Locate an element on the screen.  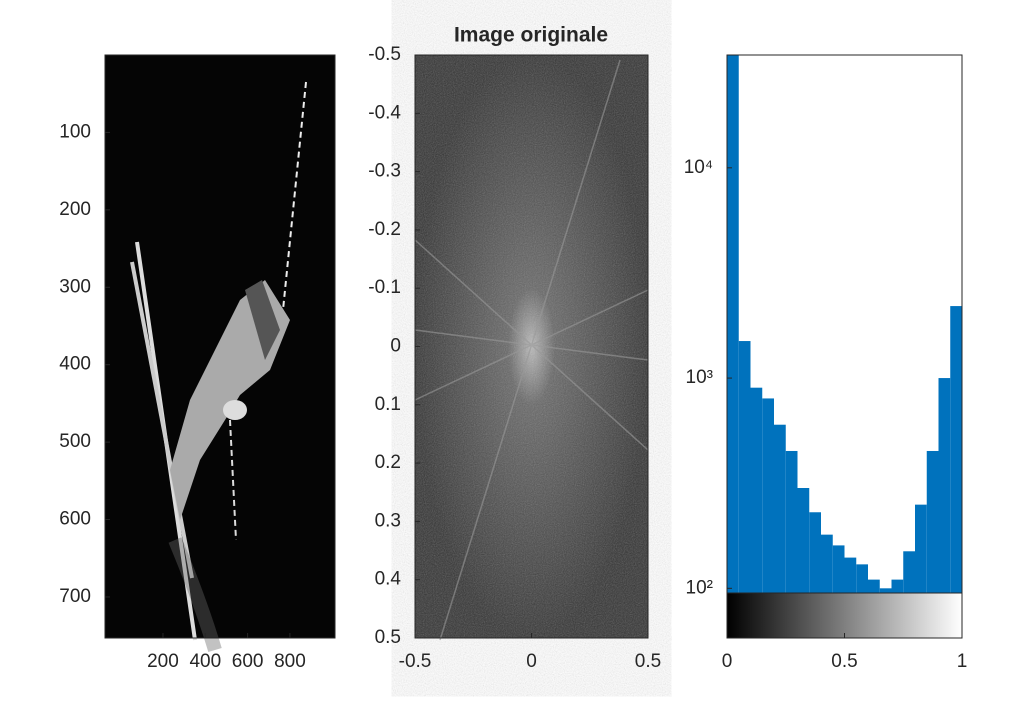
x-tick-label: 800 is located at coordinates (290, 661).